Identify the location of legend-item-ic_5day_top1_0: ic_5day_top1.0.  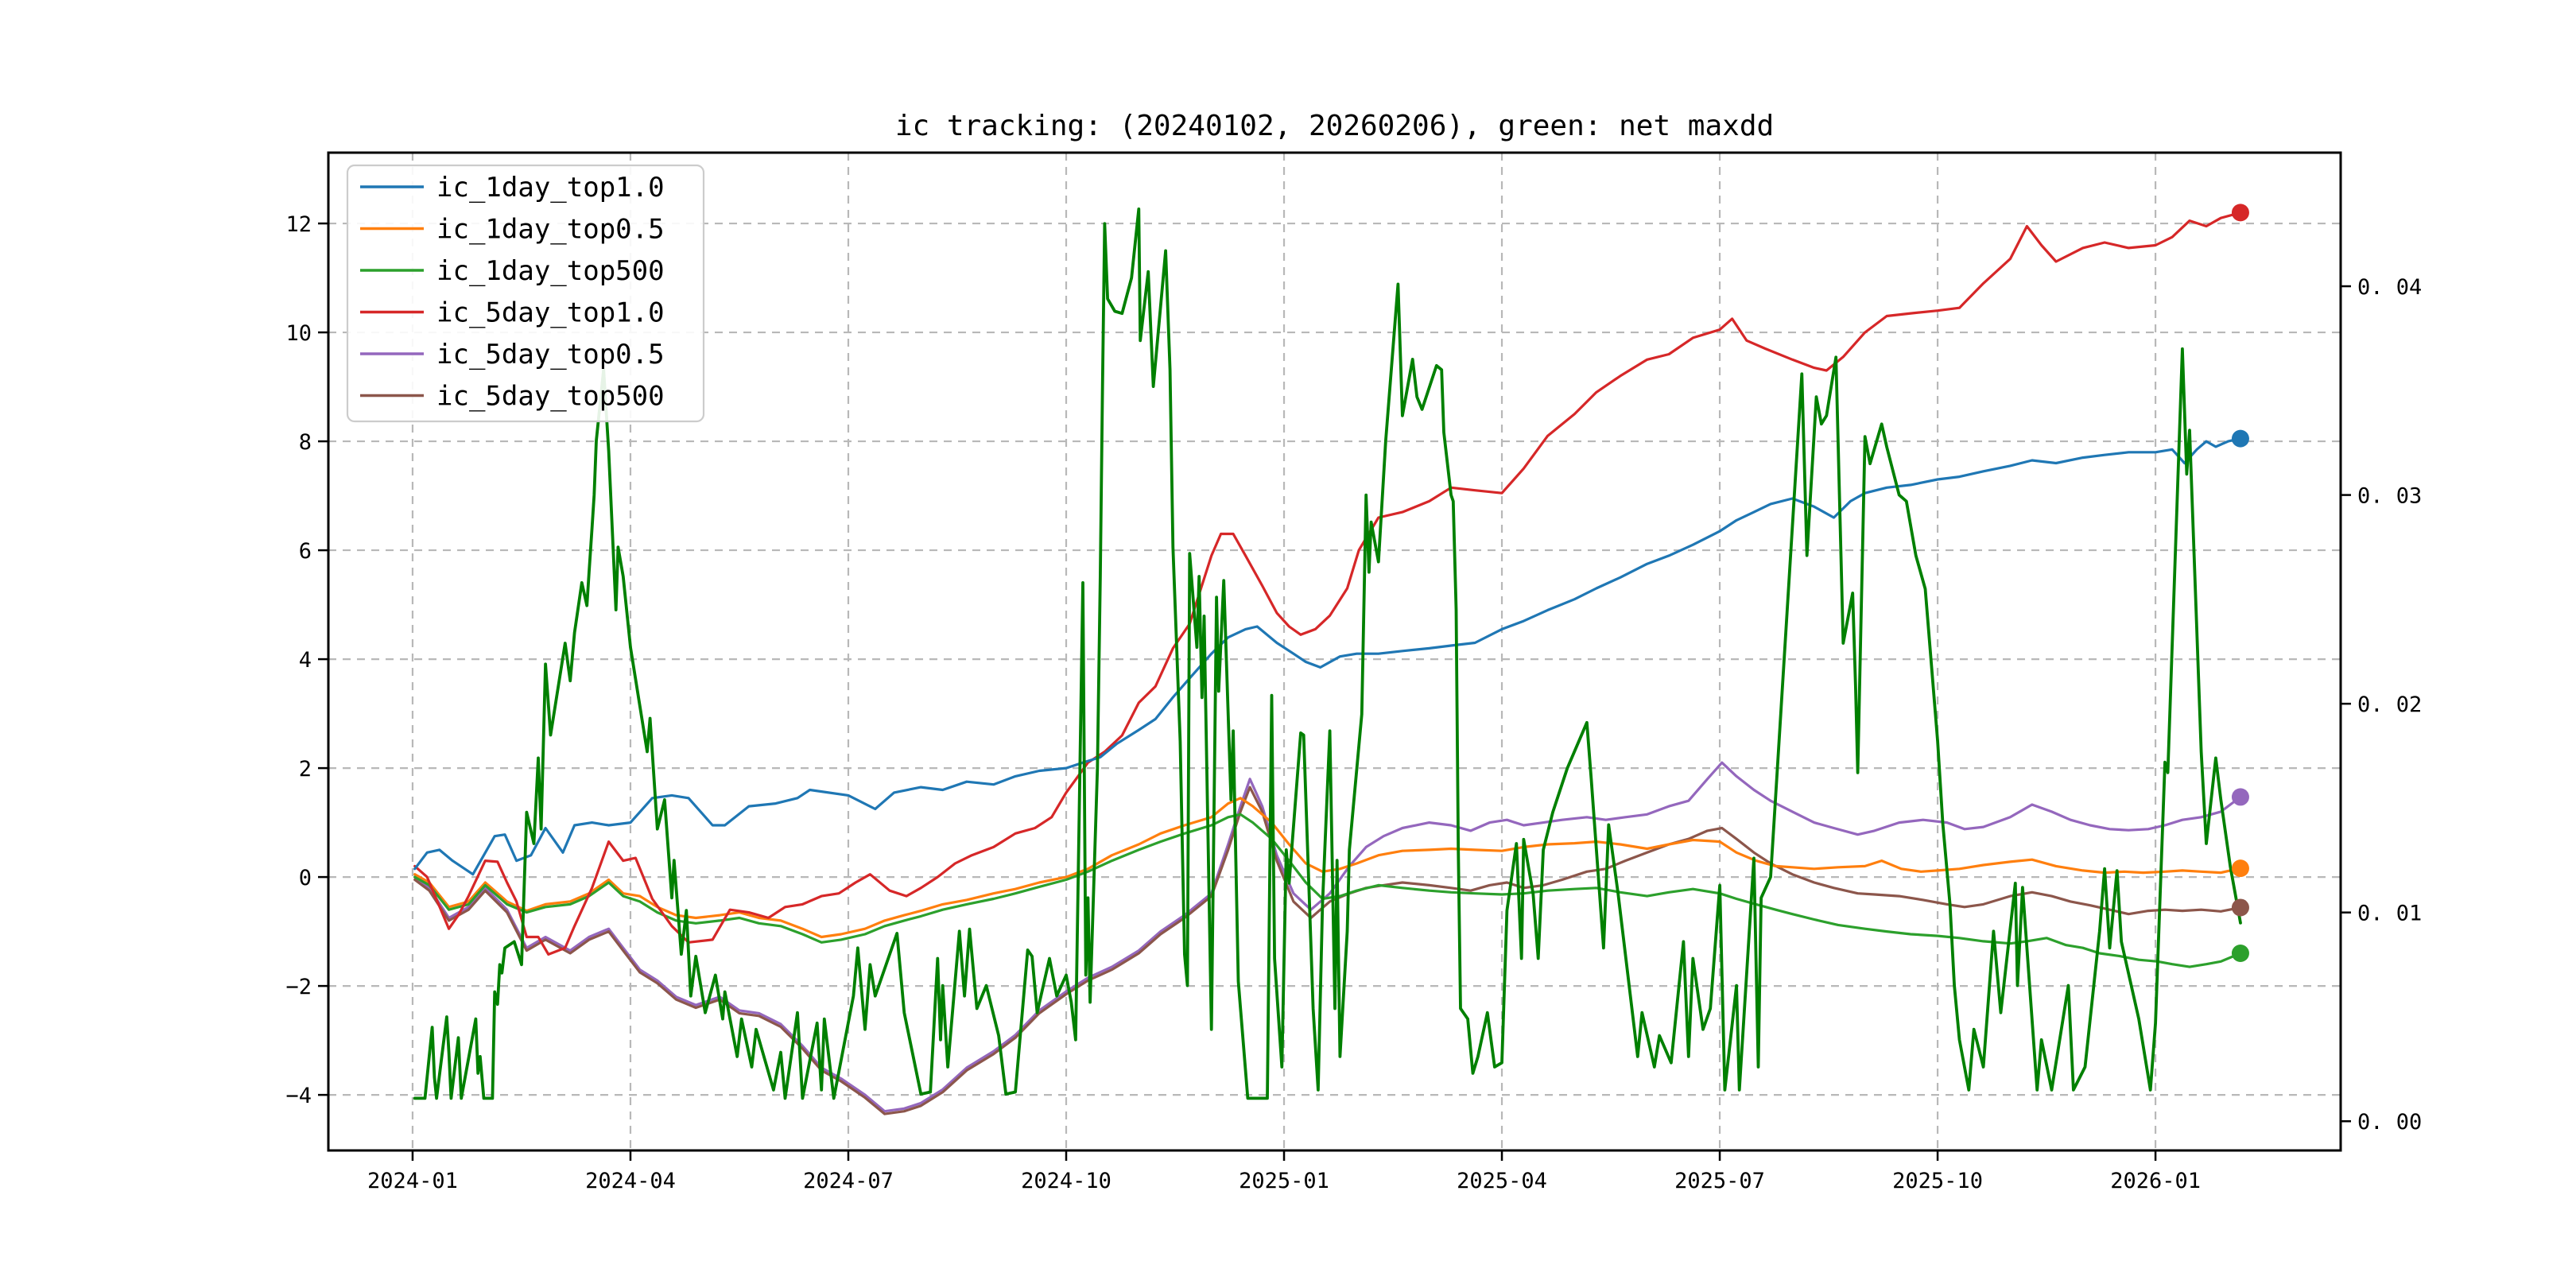
(512, 313).